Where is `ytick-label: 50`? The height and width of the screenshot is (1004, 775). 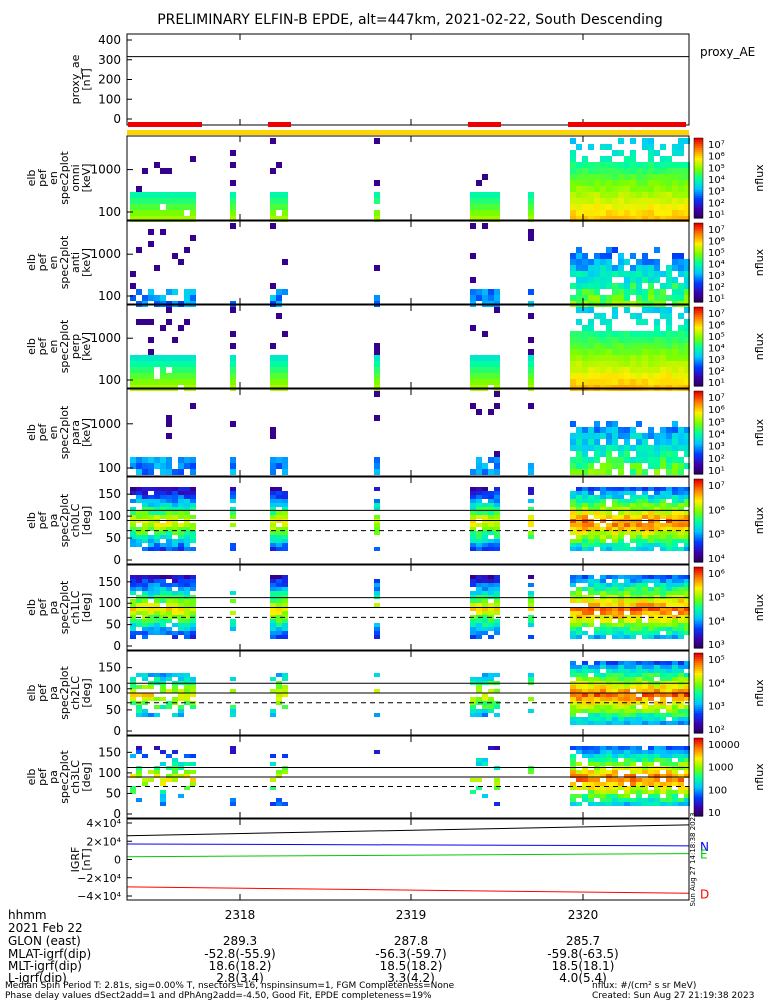 ytick-label: 50 is located at coordinates (113, 538).